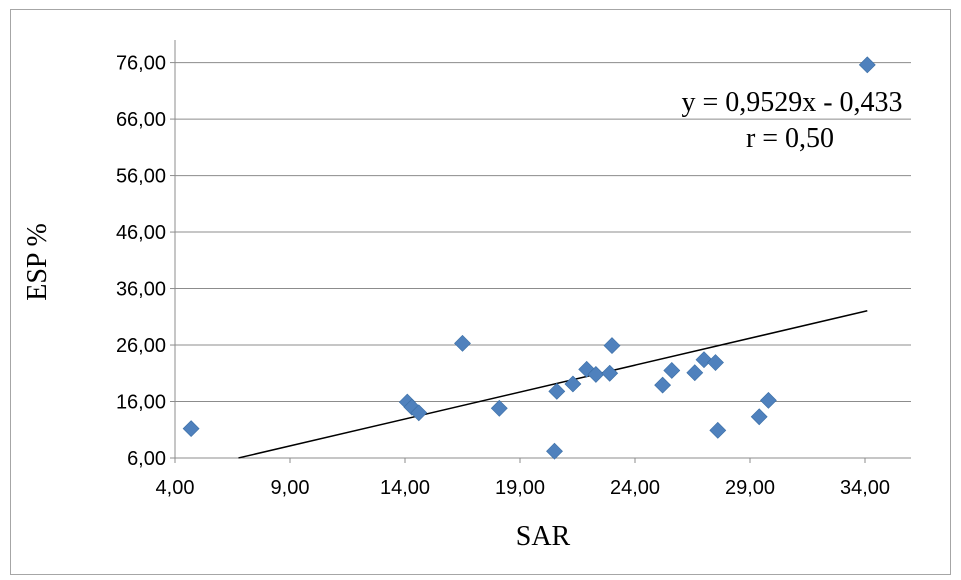 This screenshot has width=961, height=580. I want to click on x-tick-label: 34,00, so click(865, 488).